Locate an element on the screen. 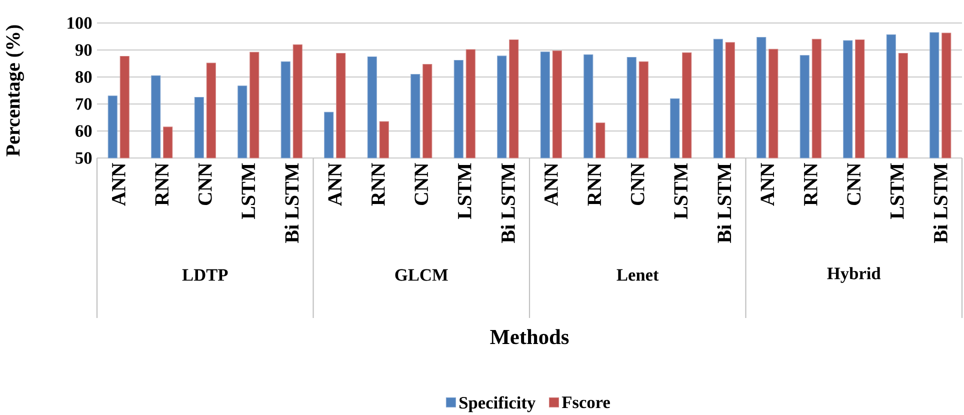 This screenshot has height=415, width=964. y-tick-label: 60 is located at coordinates (84, 131).